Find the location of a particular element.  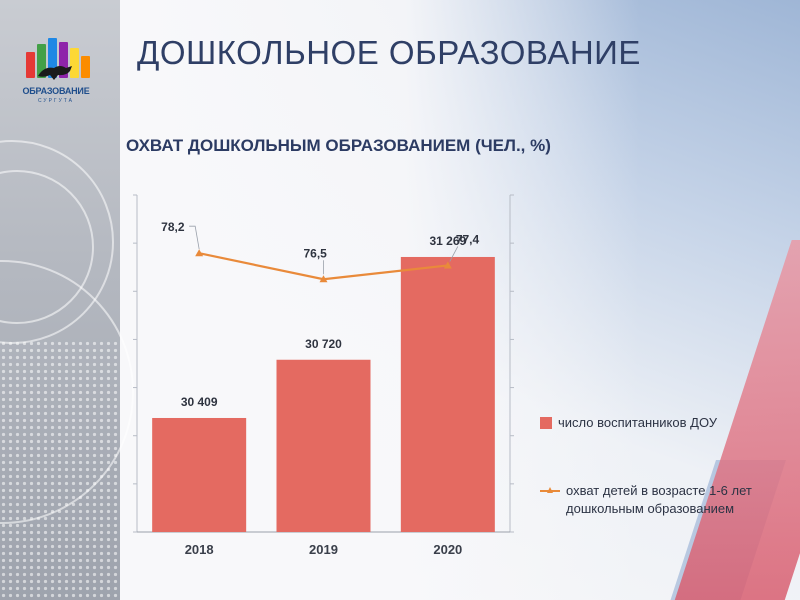

bar-value-label: 30 409 is located at coordinates (199, 402).